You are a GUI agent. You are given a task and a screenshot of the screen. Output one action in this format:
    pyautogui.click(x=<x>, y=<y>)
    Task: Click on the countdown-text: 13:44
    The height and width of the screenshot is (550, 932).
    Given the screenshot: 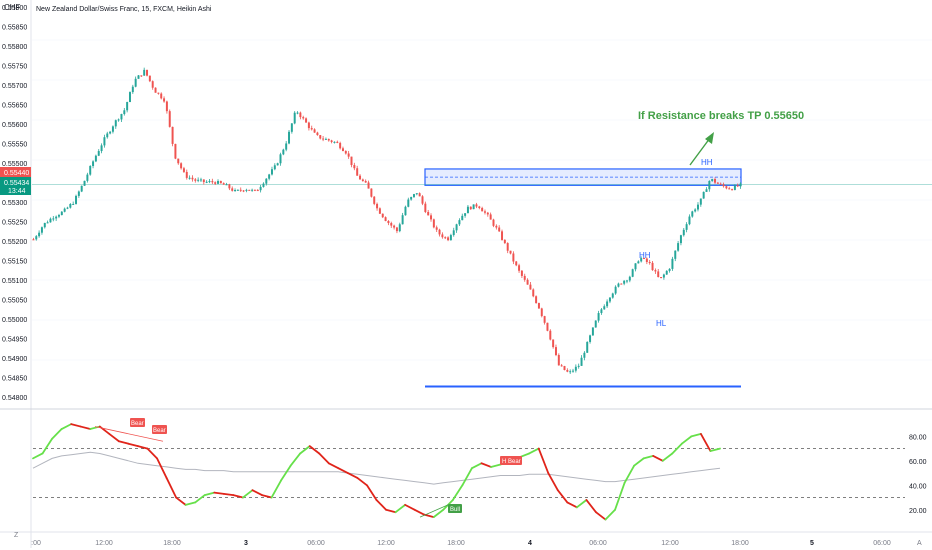 What is the action you would take?
    pyautogui.click(x=17, y=191)
    